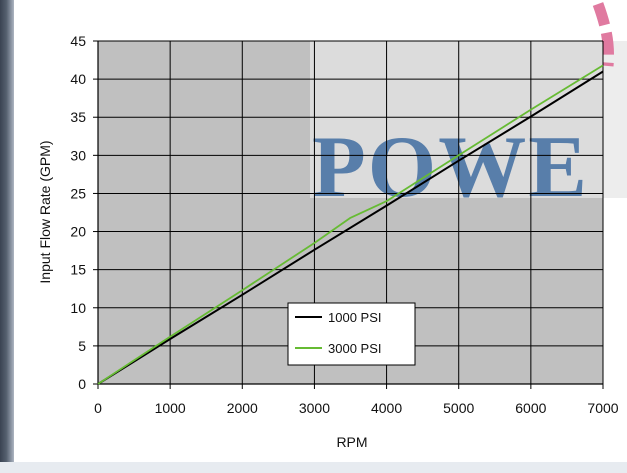 The width and height of the screenshot is (627, 473). I want to click on window-bottom-edge, so click(313, 467).